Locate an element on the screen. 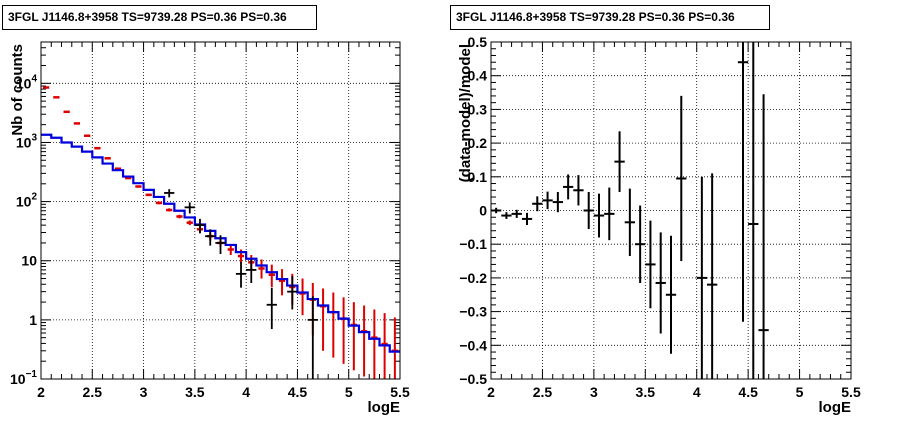 This screenshot has width=898, height=421. y-tick-label: 10⁴ is located at coordinates (27, 82).